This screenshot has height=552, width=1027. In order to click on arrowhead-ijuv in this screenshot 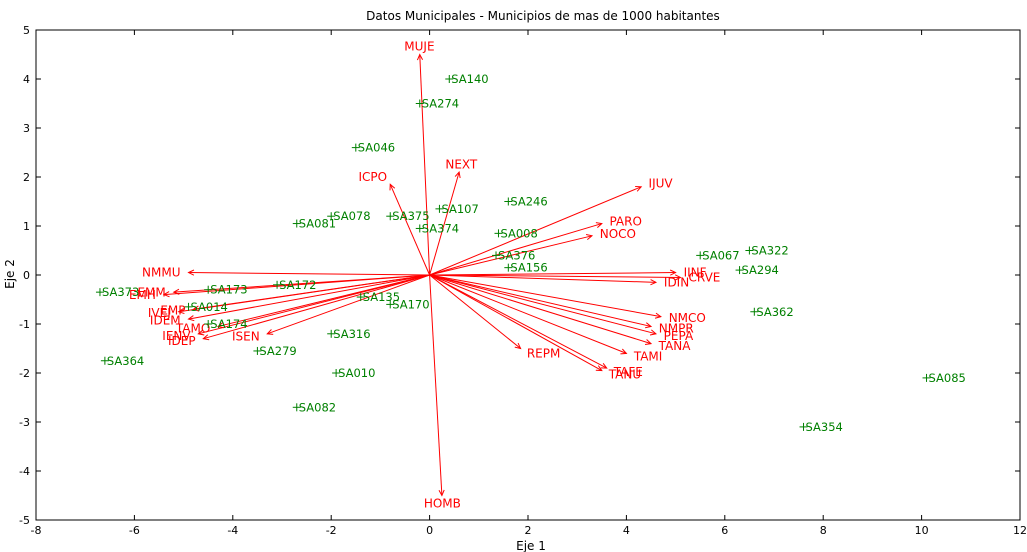, I will do `click(639, 188)`.